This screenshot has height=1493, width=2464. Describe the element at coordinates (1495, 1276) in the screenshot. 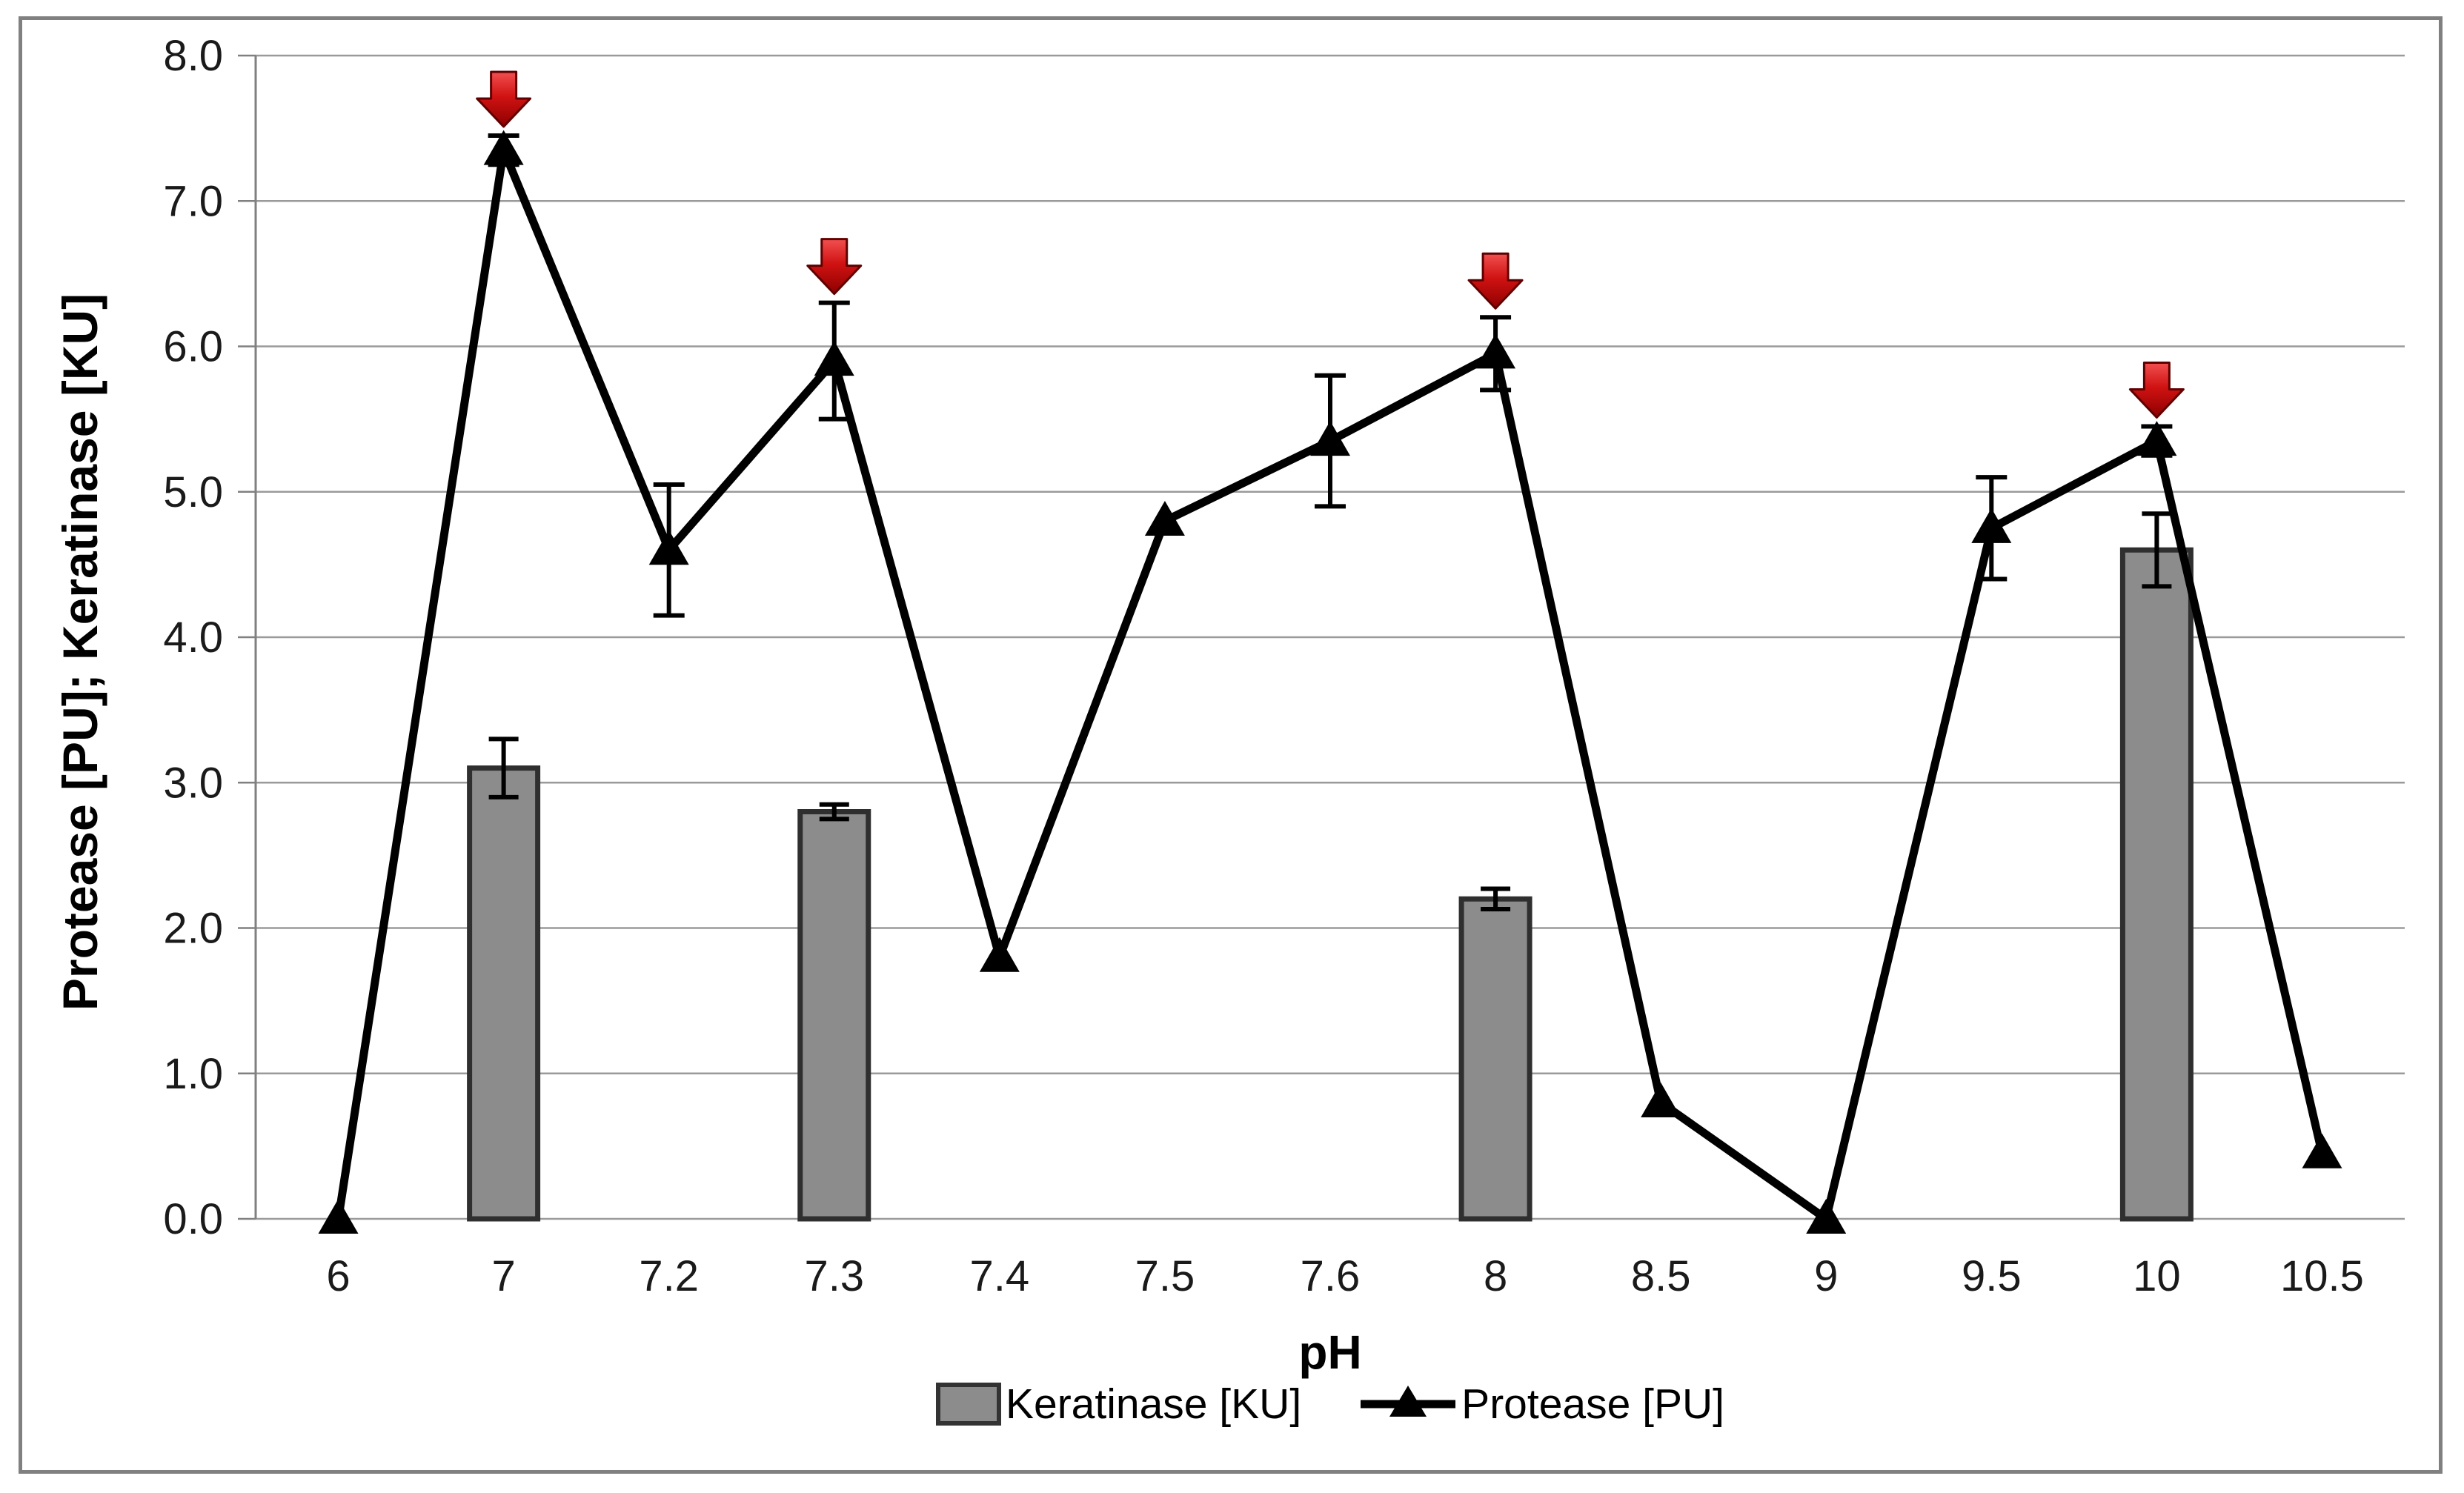

I see `svg-text: 8` at that location.